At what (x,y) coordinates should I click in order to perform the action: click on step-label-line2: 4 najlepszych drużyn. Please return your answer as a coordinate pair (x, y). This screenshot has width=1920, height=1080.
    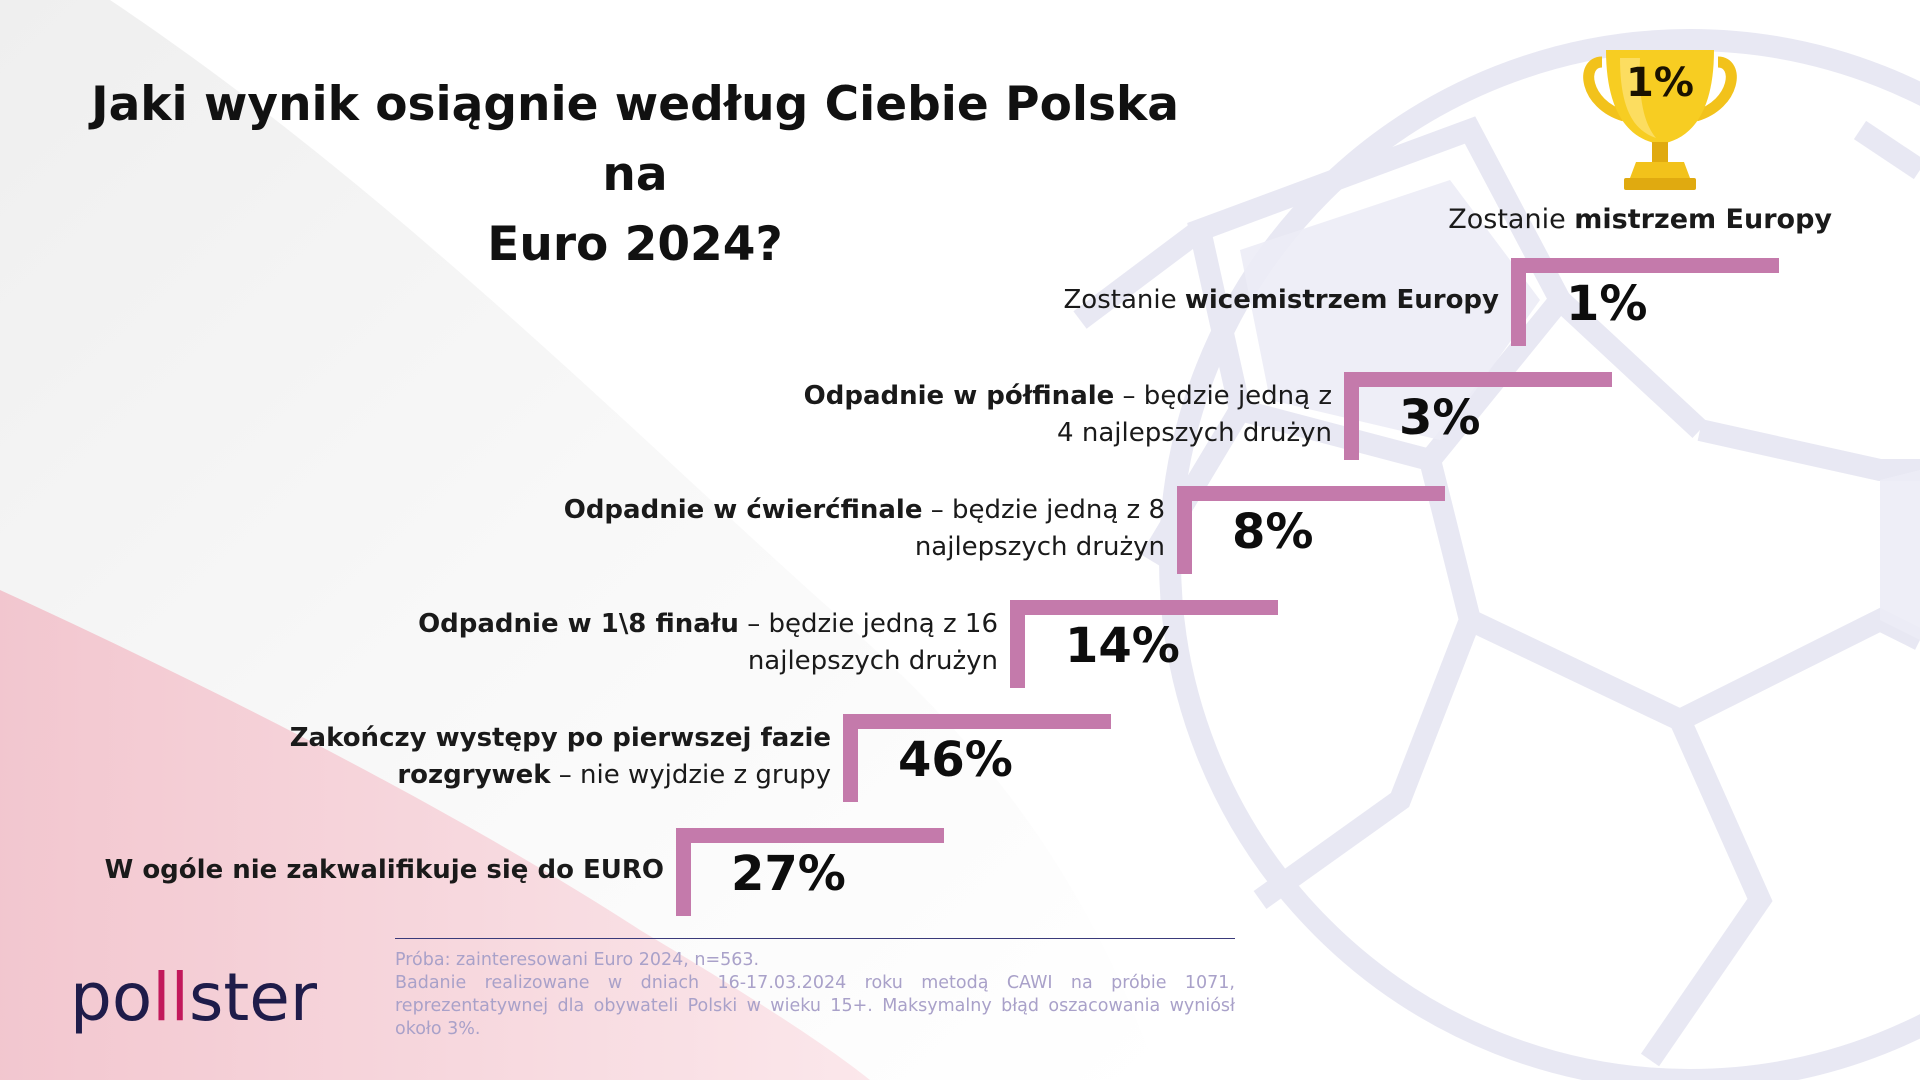
    Looking at the image, I should click on (1068, 433).